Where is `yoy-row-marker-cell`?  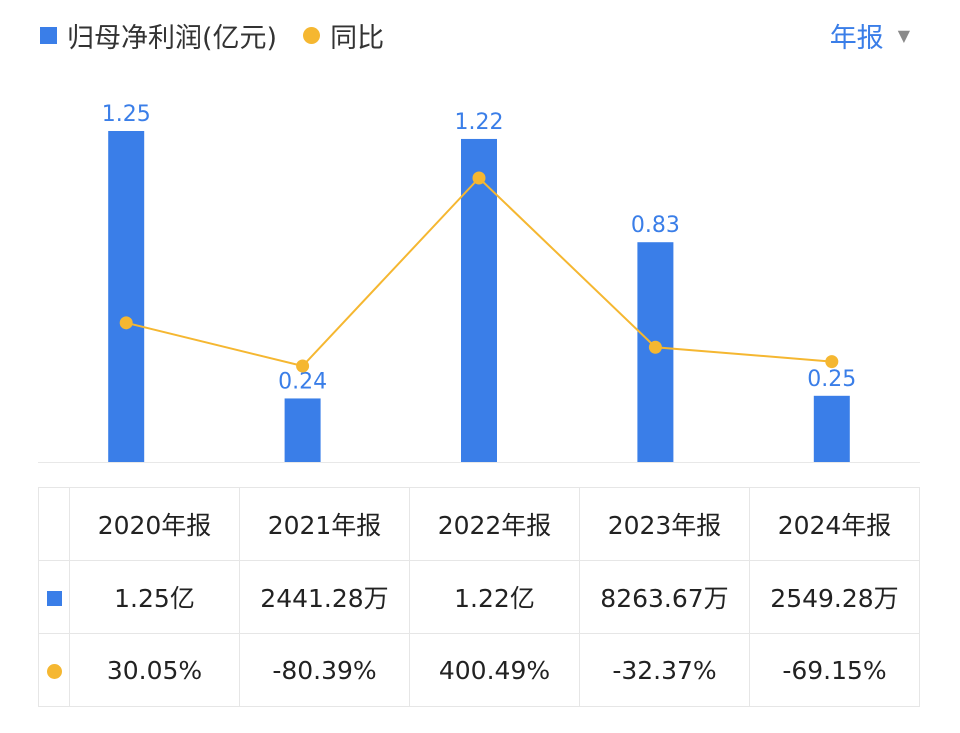
yoy-row-marker-cell is located at coordinates (54, 670).